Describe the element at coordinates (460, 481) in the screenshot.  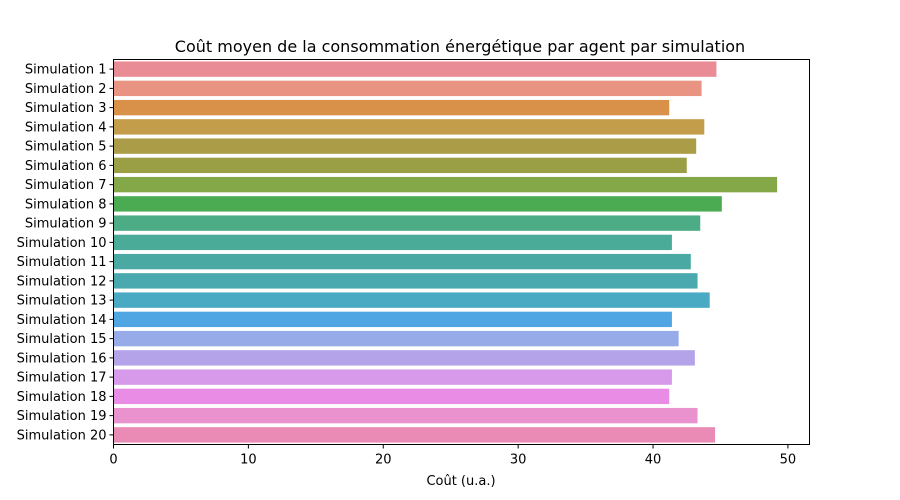
I see `x-axis-label: Coût (u.a.)` at that location.